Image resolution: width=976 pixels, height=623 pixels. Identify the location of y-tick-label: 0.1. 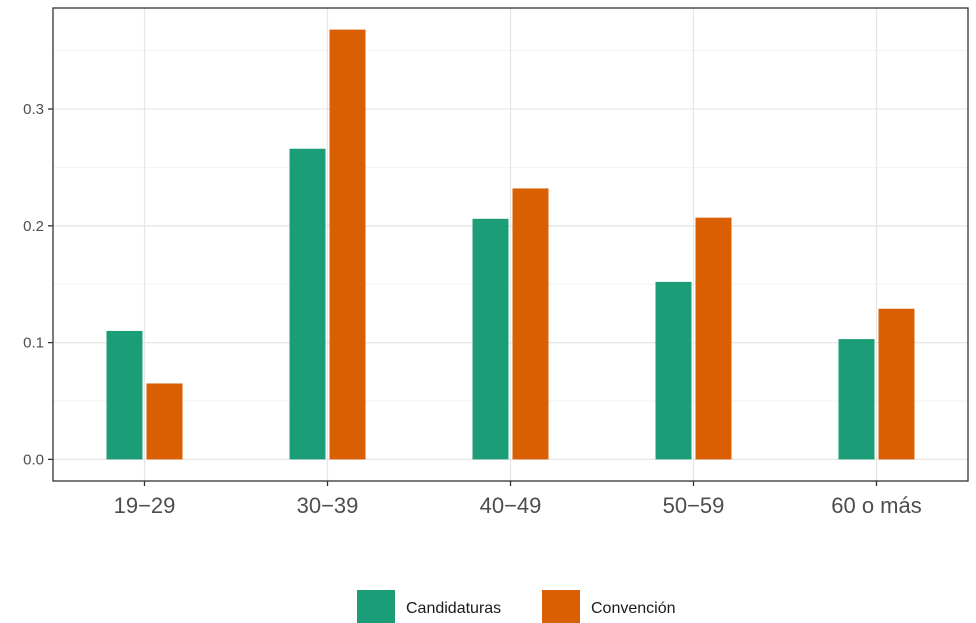
(33, 343).